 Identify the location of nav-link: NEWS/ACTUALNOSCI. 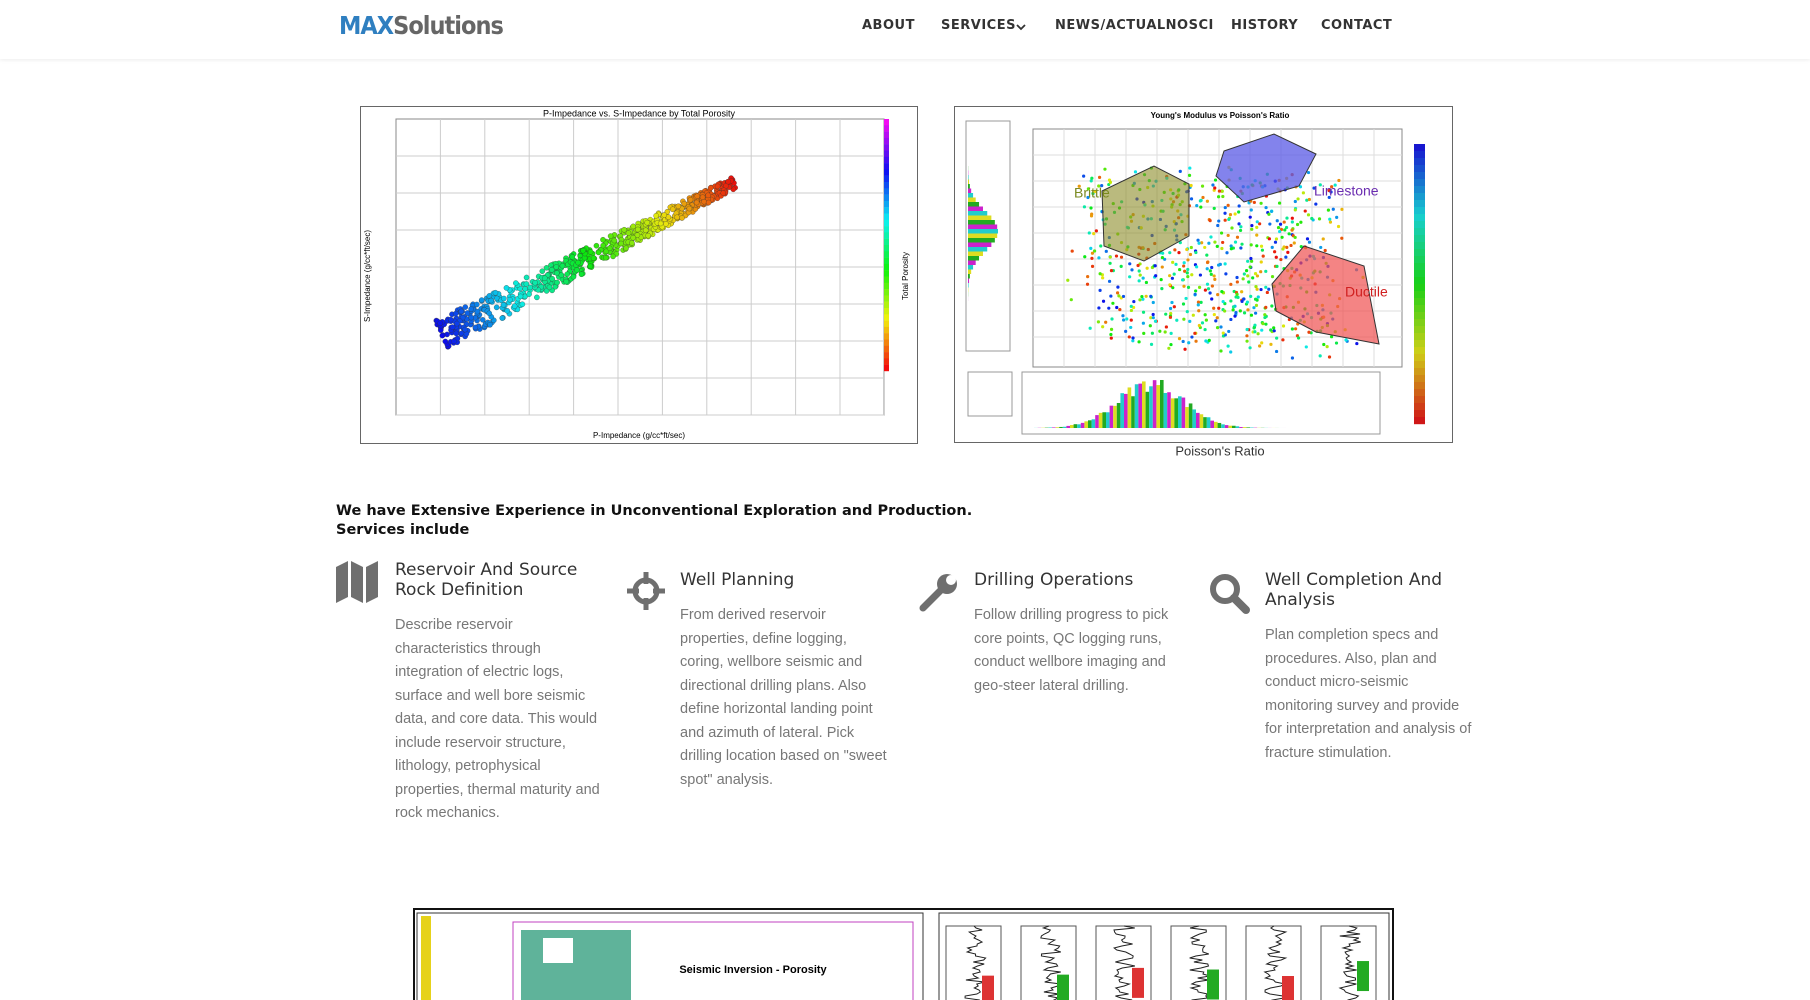
(1134, 25).